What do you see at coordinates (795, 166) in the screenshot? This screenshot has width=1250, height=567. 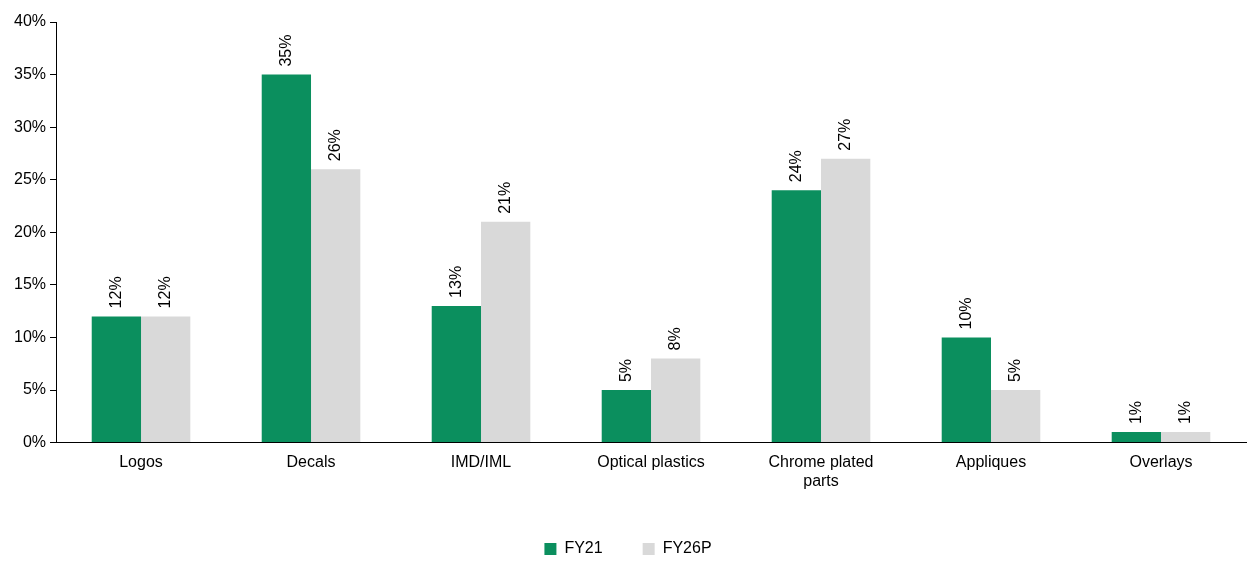 I see `data-label: 24%` at bounding box center [795, 166].